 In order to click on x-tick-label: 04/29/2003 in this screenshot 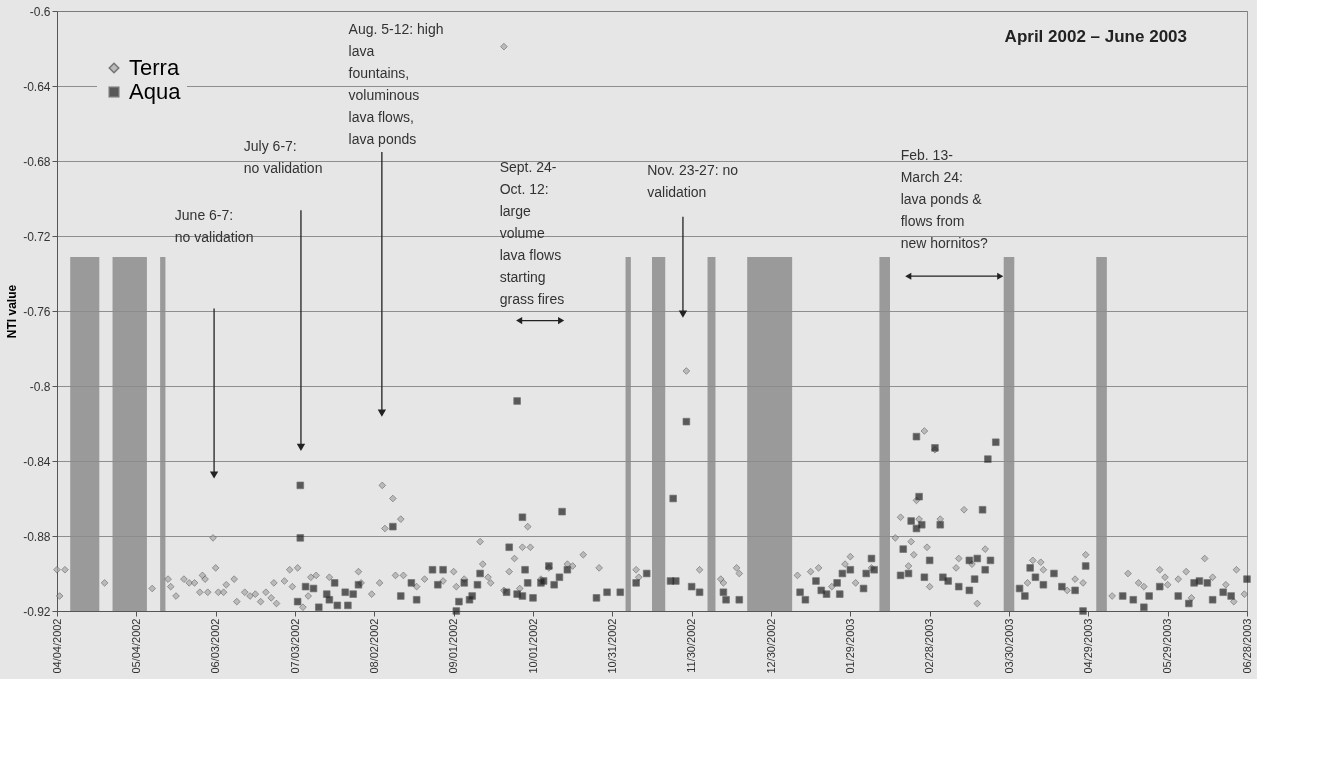, I will do `click(1087, 646)`.